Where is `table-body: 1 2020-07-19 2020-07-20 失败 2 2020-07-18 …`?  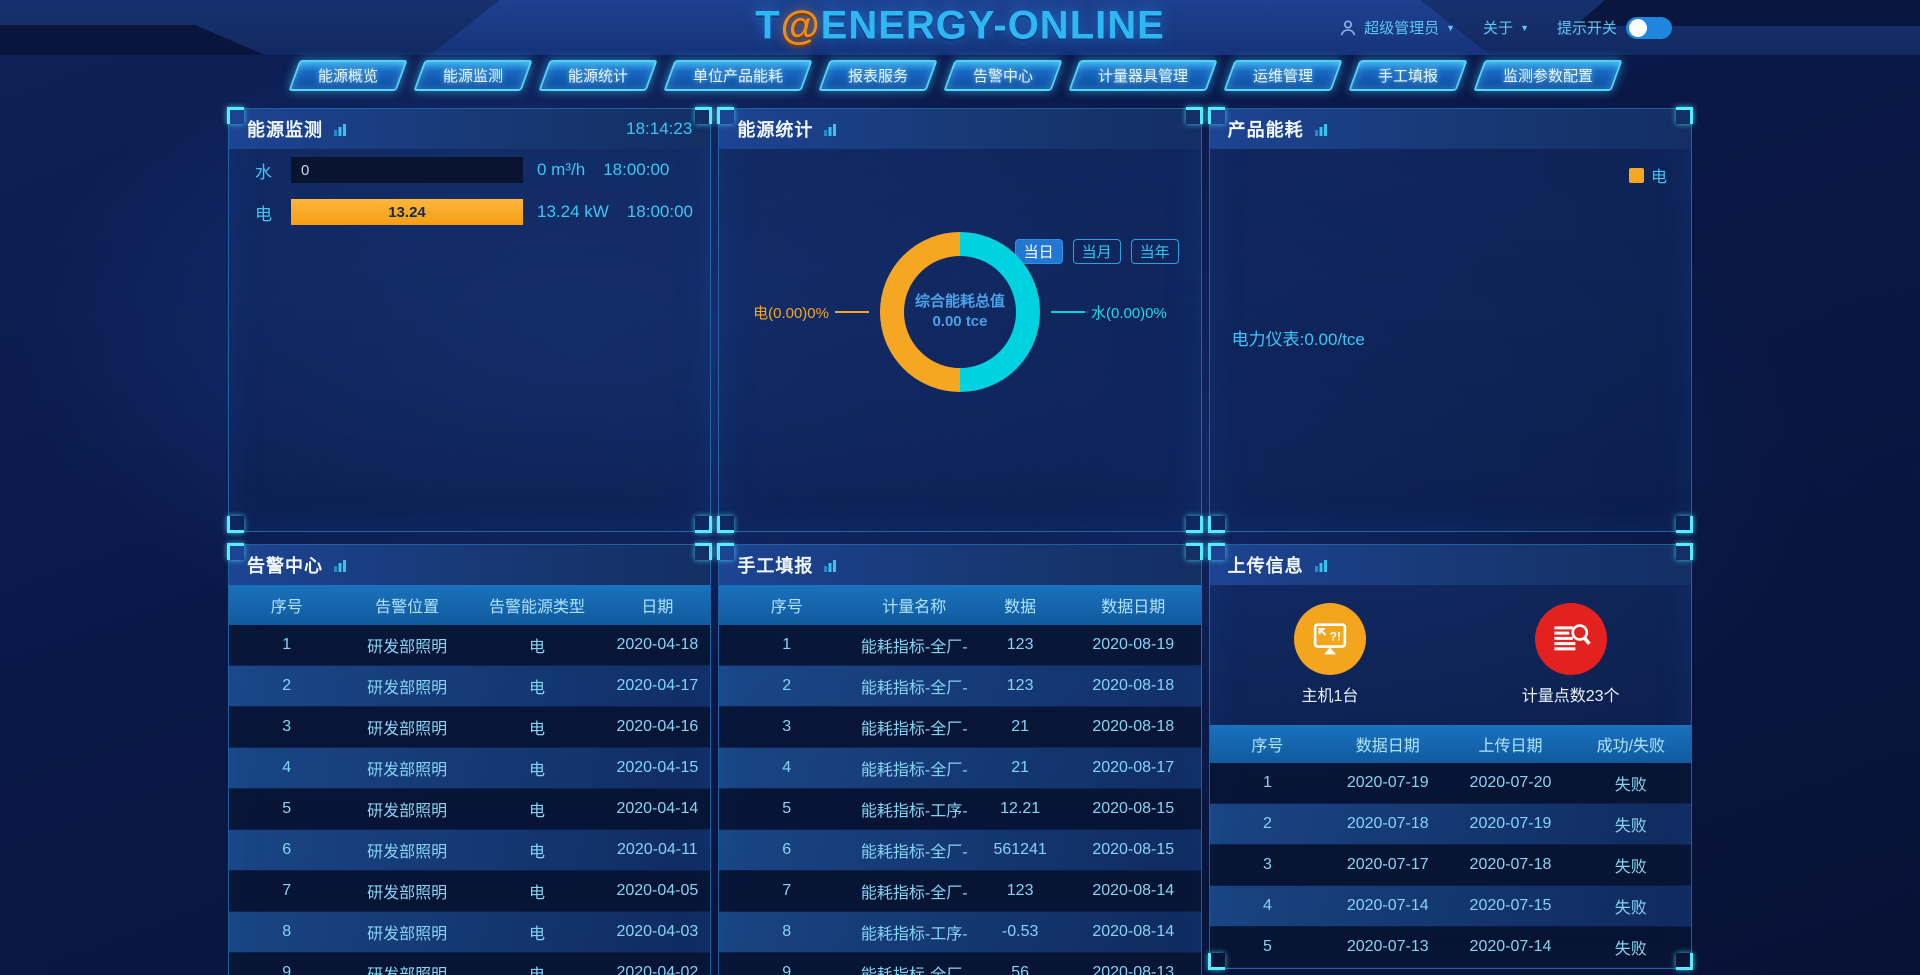 table-body: 1 2020-07-19 2020-07-20 失败 2 2020-07-18 … is located at coordinates (1450, 865).